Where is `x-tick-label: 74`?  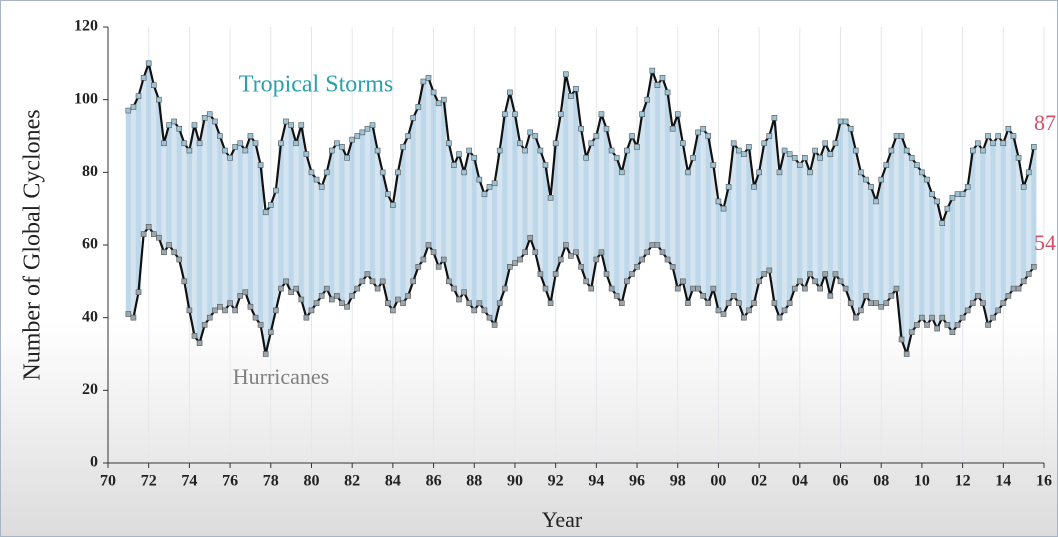 x-tick-label: 74 is located at coordinates (189, 481).